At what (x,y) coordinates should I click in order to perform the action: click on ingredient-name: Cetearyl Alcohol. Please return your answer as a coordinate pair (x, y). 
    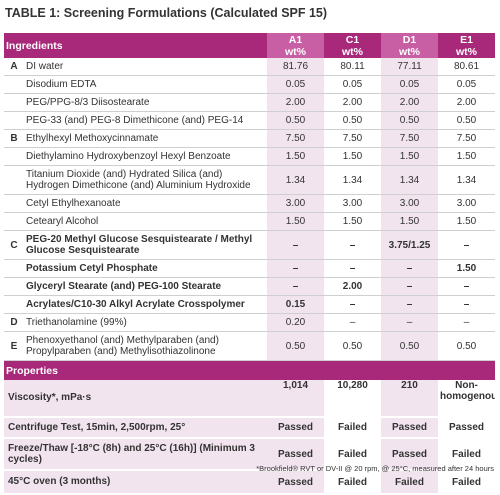
    Looking at the image, I should click on (145, 221).